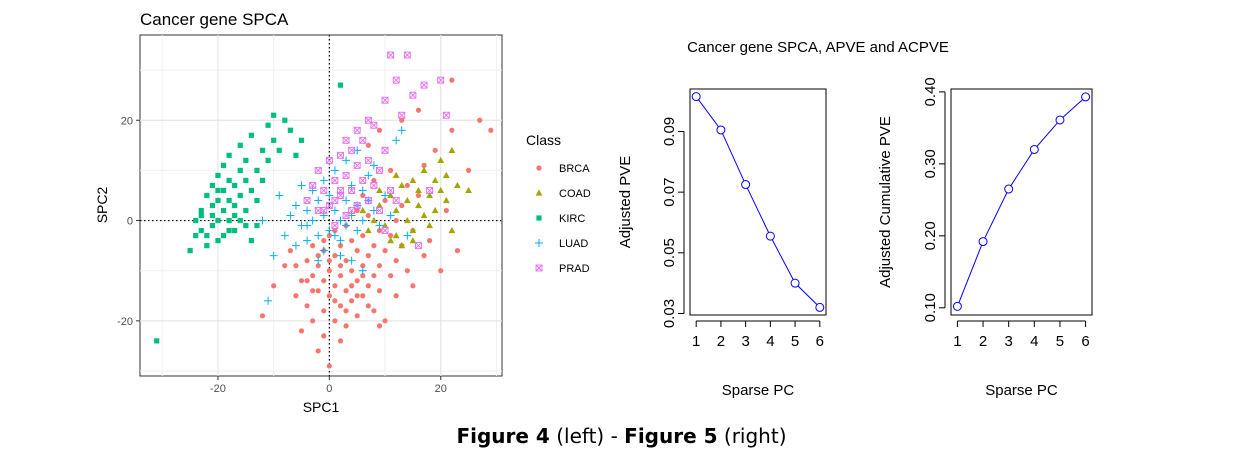  What do you see at coordinates (125, 322) in the screenshot?
I see `scatter-y-tick-label: -20` at bounding box center [125, 322].